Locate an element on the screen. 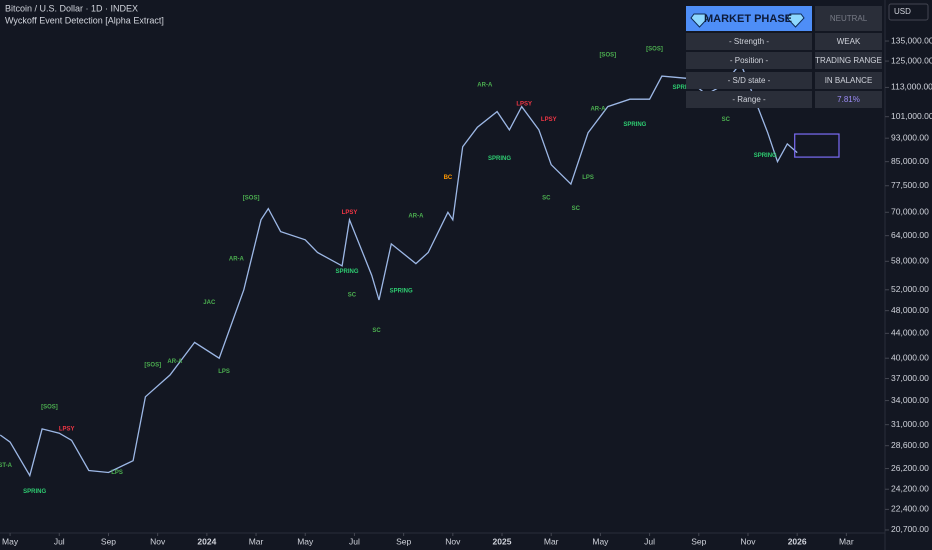 This screenshot has width=932, height=550. y-tick-label: 101,000.00 is located at coordinates (911, 116).